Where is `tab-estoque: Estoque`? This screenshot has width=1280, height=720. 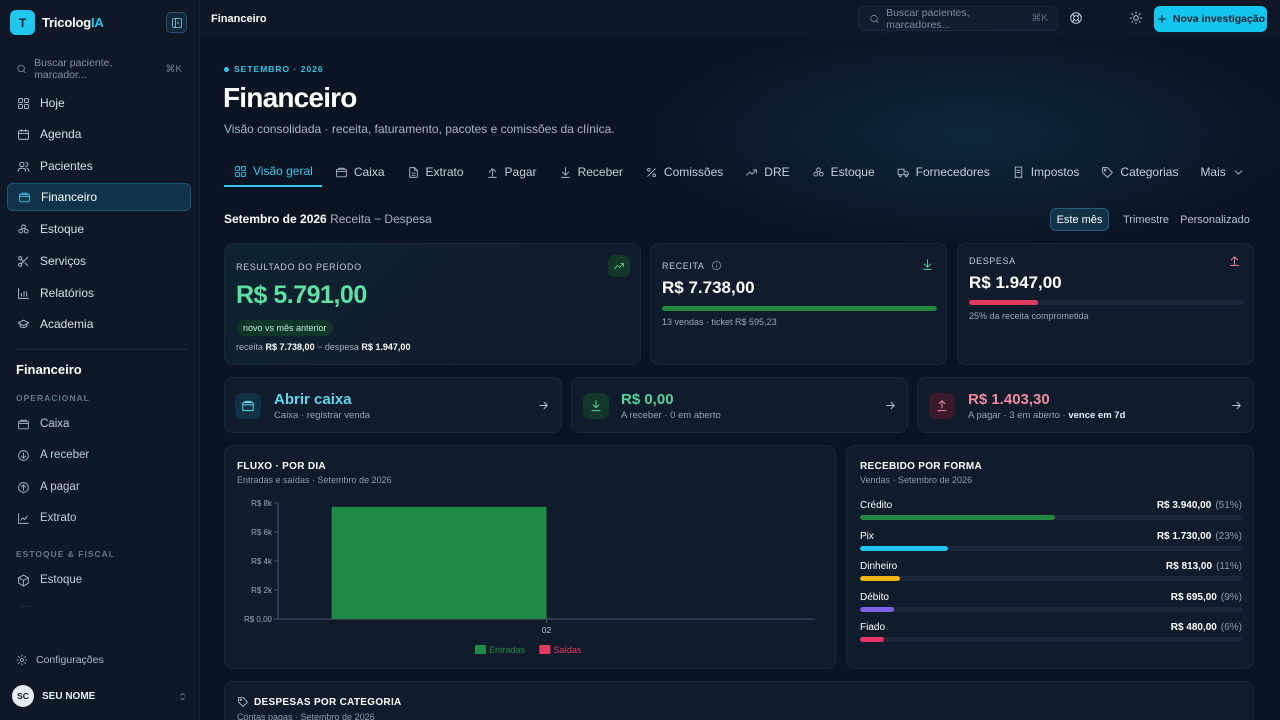
tab-estoque: Estoque is located at coordinates (843, 172).